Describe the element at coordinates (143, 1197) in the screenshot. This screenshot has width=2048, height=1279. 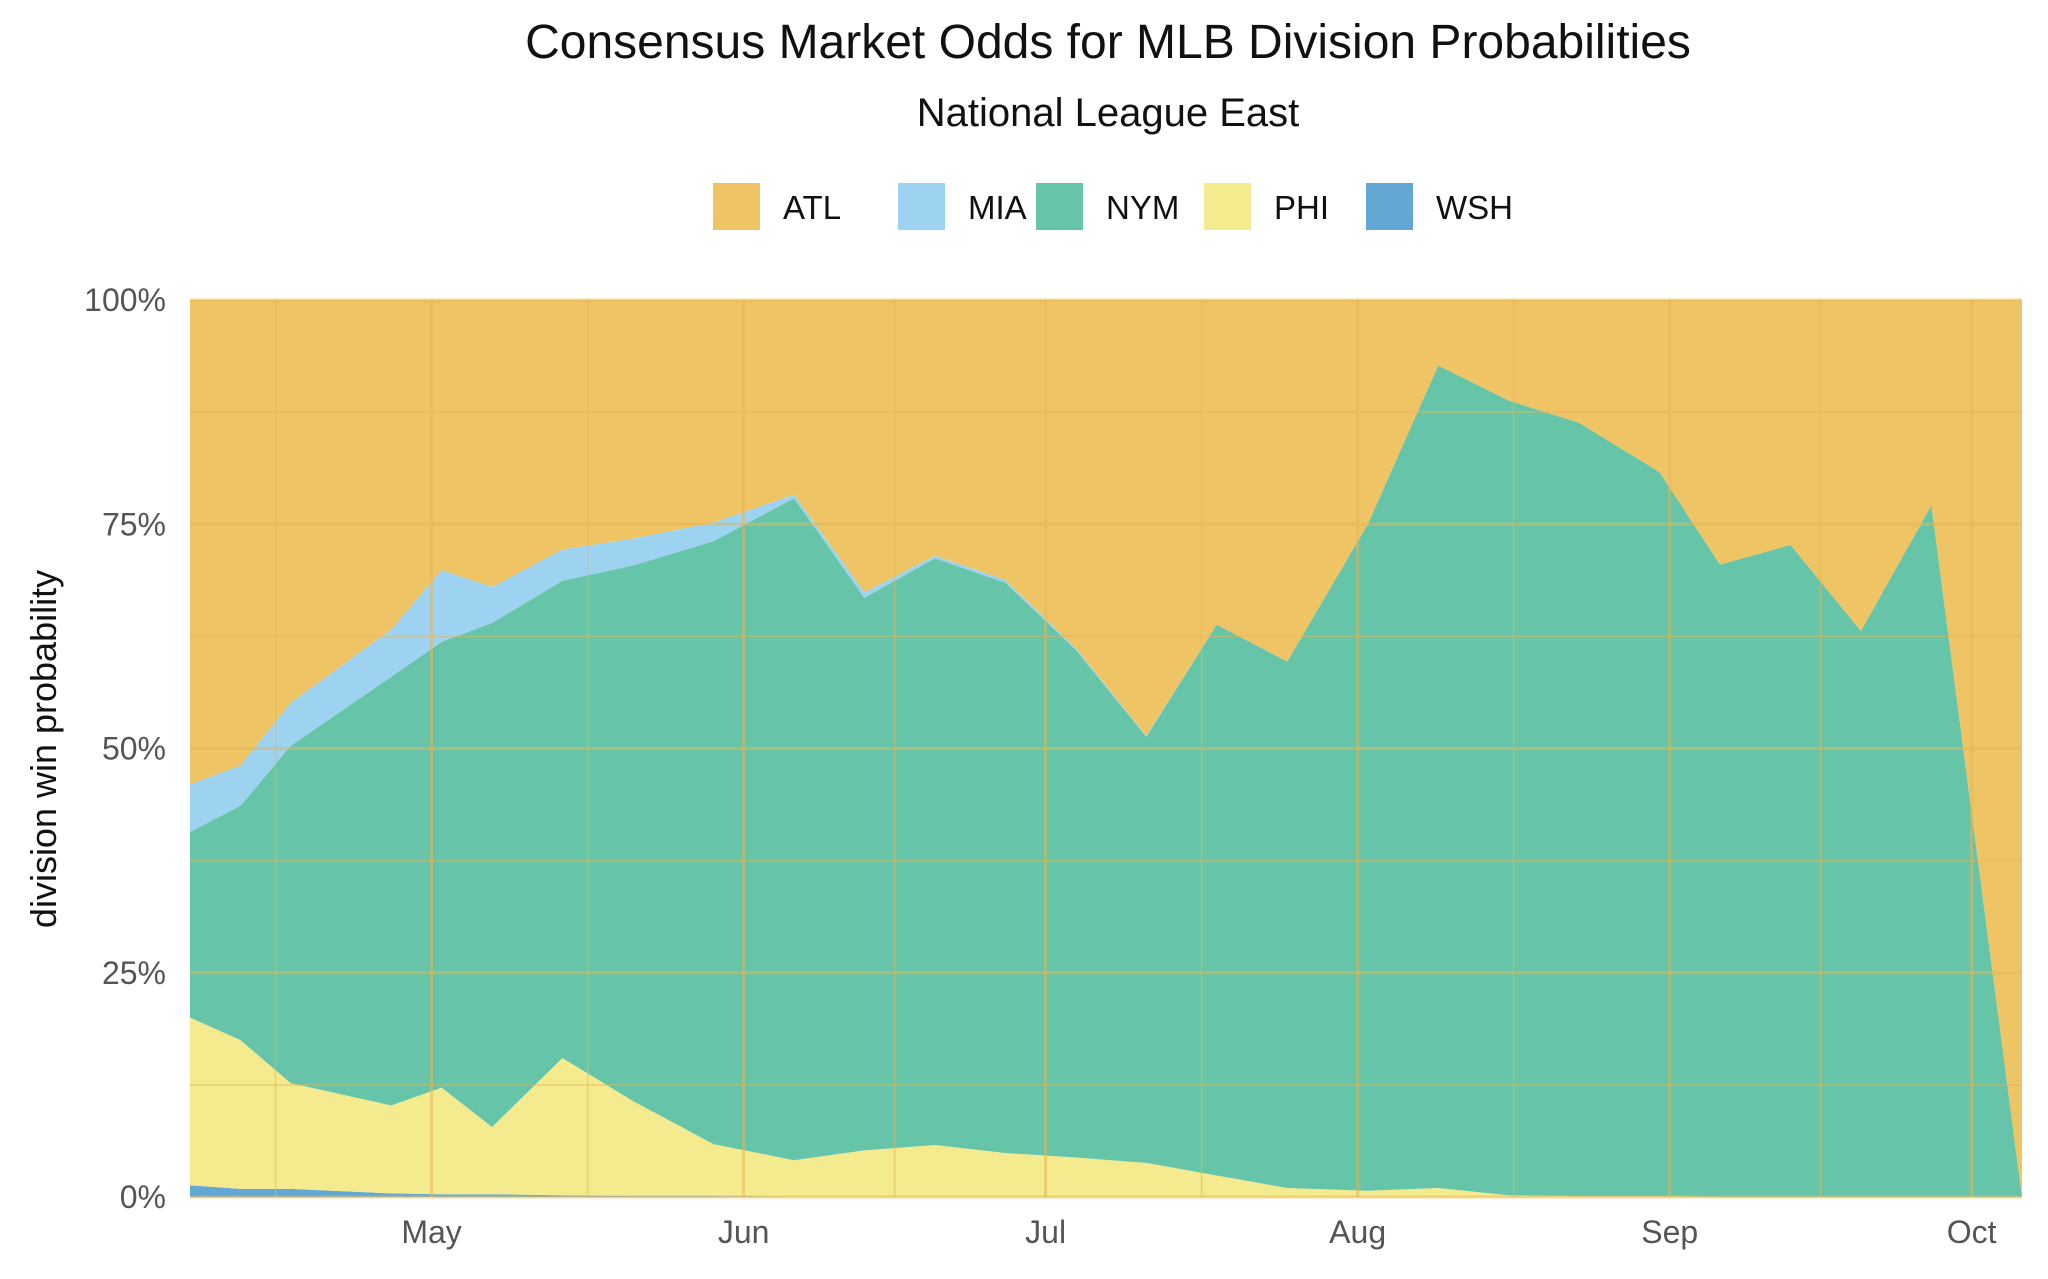
I see `y-tick-label: 0%` at that location.